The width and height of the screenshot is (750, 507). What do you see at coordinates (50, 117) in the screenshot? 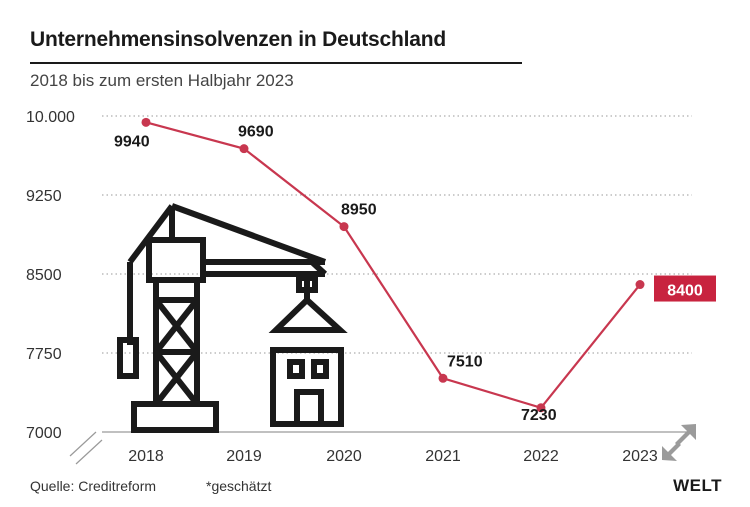
I see `y-tick-label: 10.000` at bounding box center [50, 117].